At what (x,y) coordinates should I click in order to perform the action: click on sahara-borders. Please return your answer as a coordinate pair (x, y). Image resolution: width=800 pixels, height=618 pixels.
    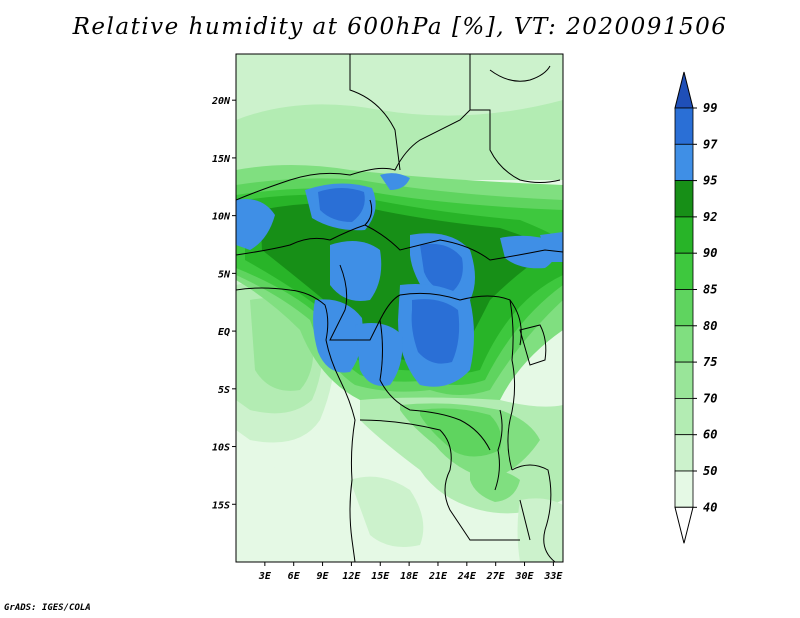
    Looking at the image, I should click on (353, 127).